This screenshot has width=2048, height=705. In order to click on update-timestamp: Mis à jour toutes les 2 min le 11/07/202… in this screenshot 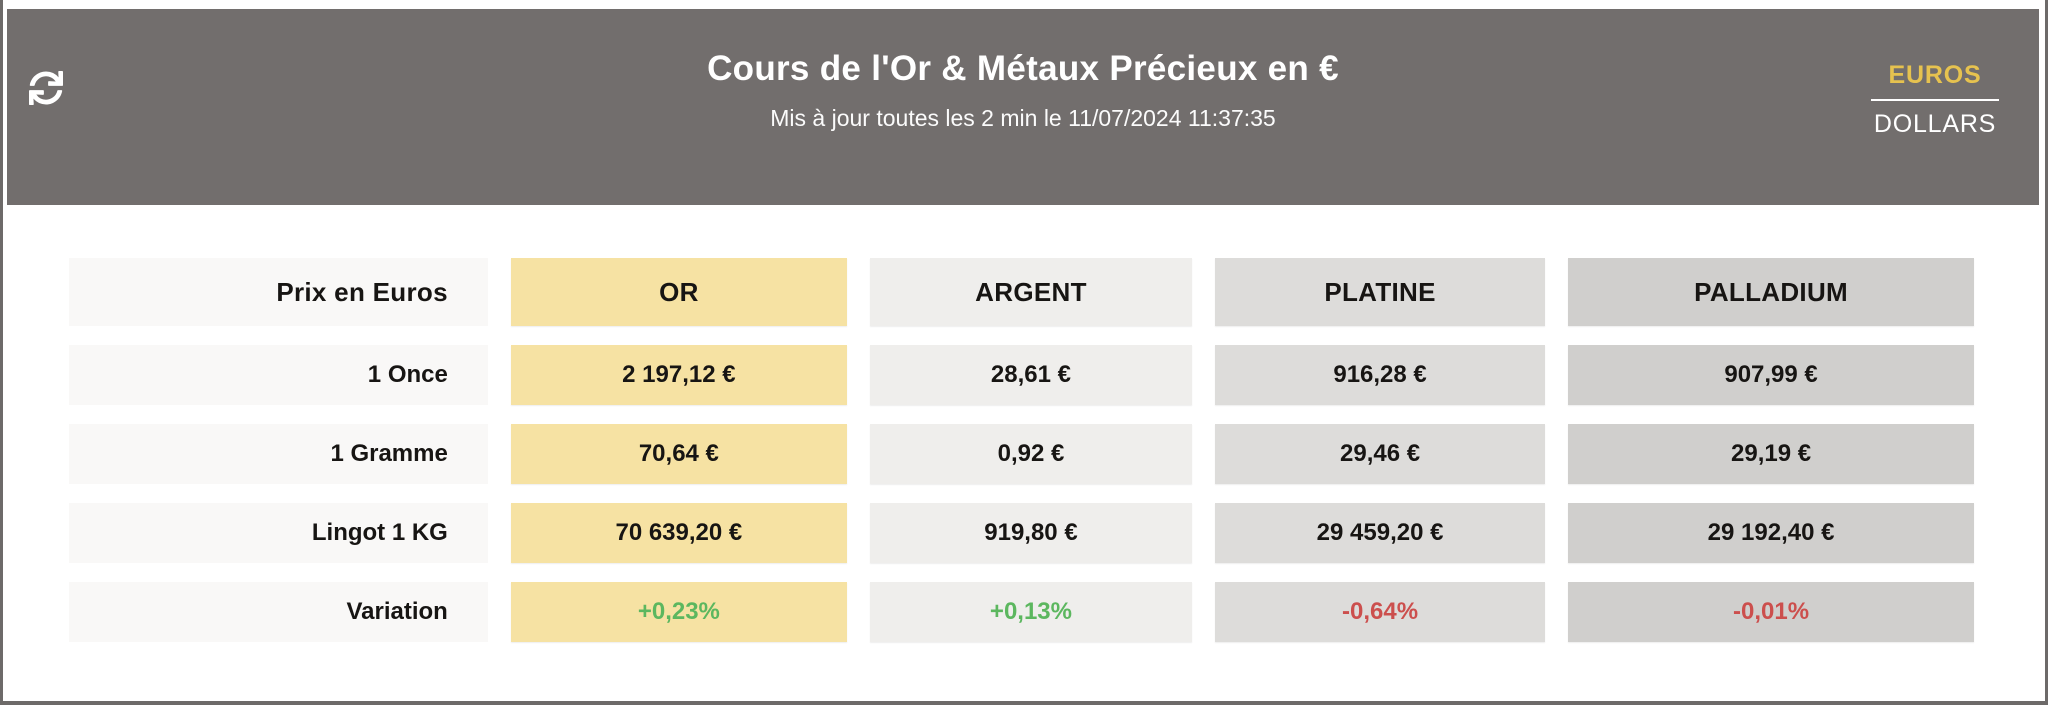, I will do `click(1023, 118)`.